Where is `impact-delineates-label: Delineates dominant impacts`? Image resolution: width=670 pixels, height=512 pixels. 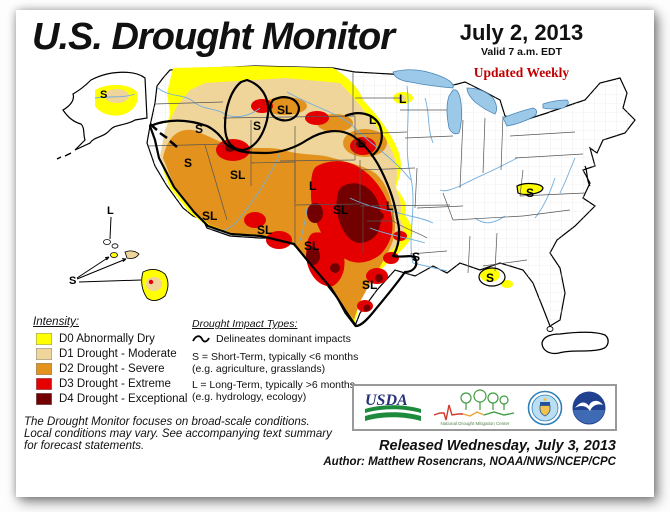 impact-delineates-label: Delineates dominant impacts is located at coordinates (283, 339).